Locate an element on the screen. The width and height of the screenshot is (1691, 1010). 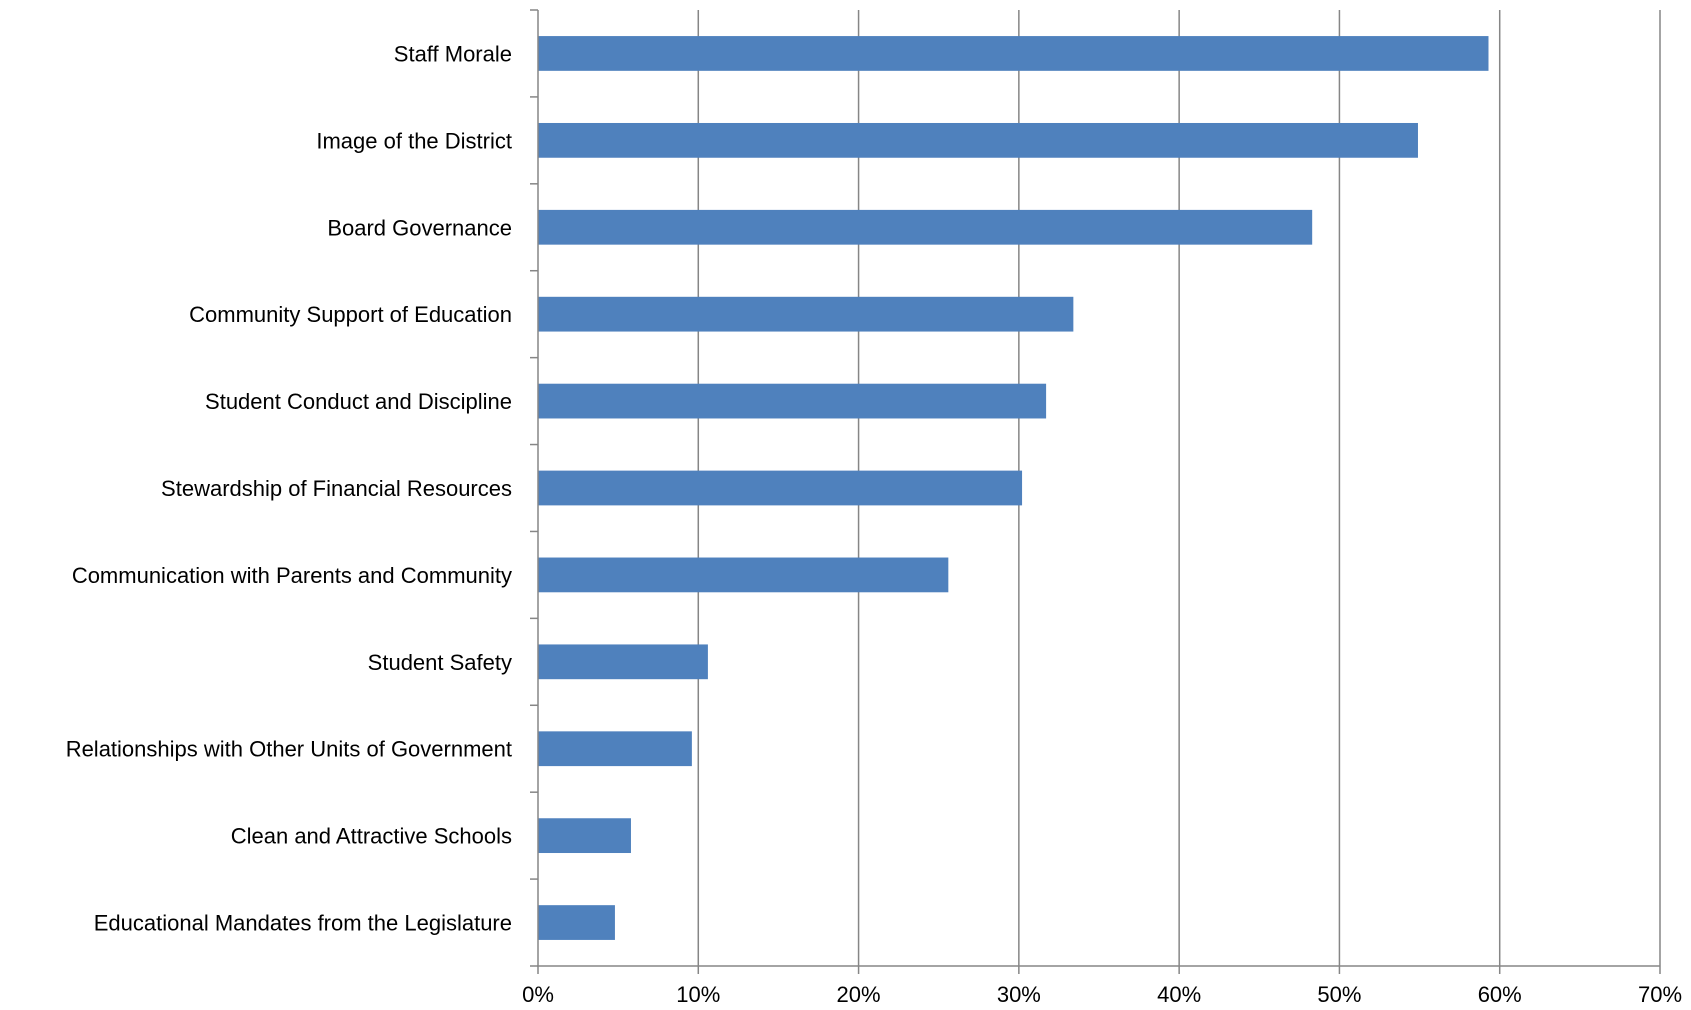
category-label: Communication with Parents and Community is located at coordinates (292, 575).